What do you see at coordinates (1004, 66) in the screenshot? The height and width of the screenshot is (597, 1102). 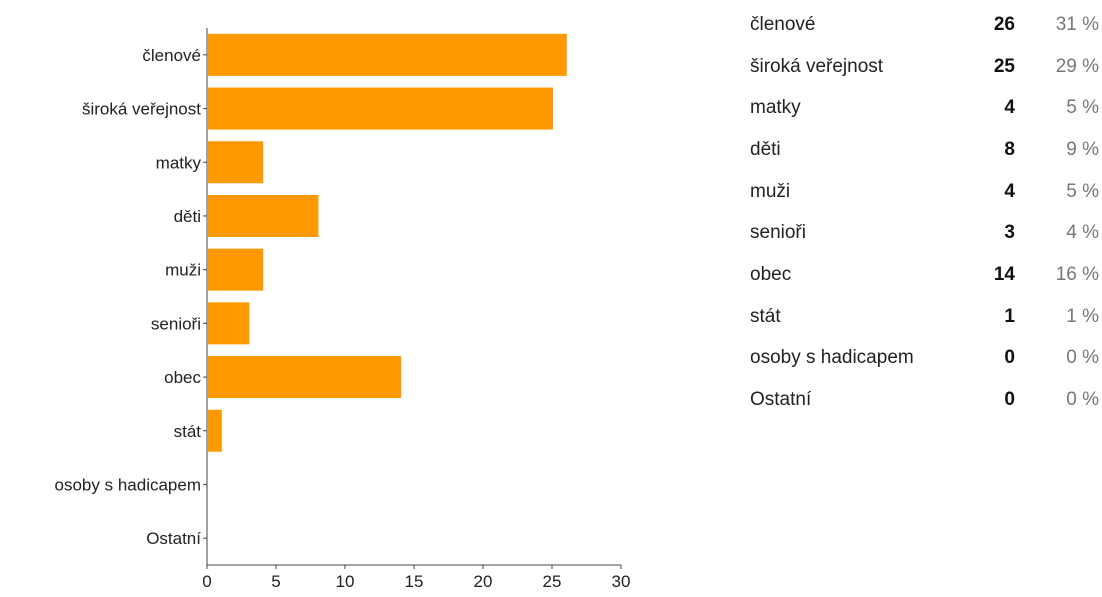 I see `summary-count: 25` at bounding box center [1004, 66].